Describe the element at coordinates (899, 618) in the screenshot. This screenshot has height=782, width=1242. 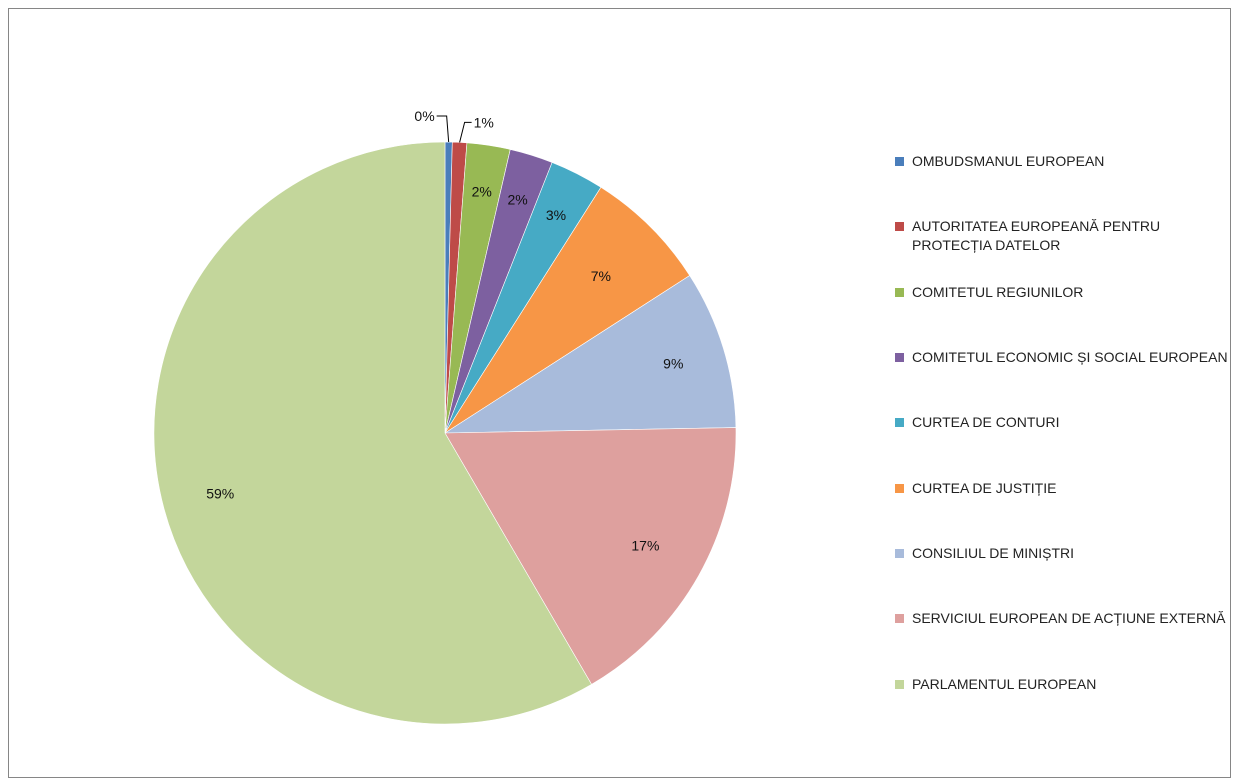
I see `legend-swatch-external-action` at that location.